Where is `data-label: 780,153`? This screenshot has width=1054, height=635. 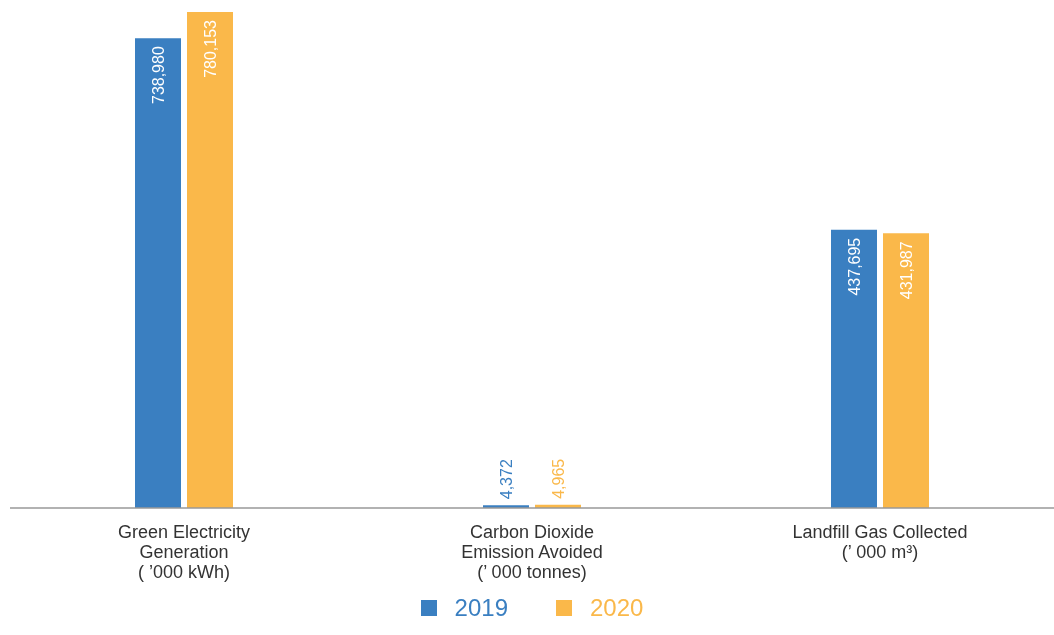 data-label: 780,153 is located at coordinates (210, 48).